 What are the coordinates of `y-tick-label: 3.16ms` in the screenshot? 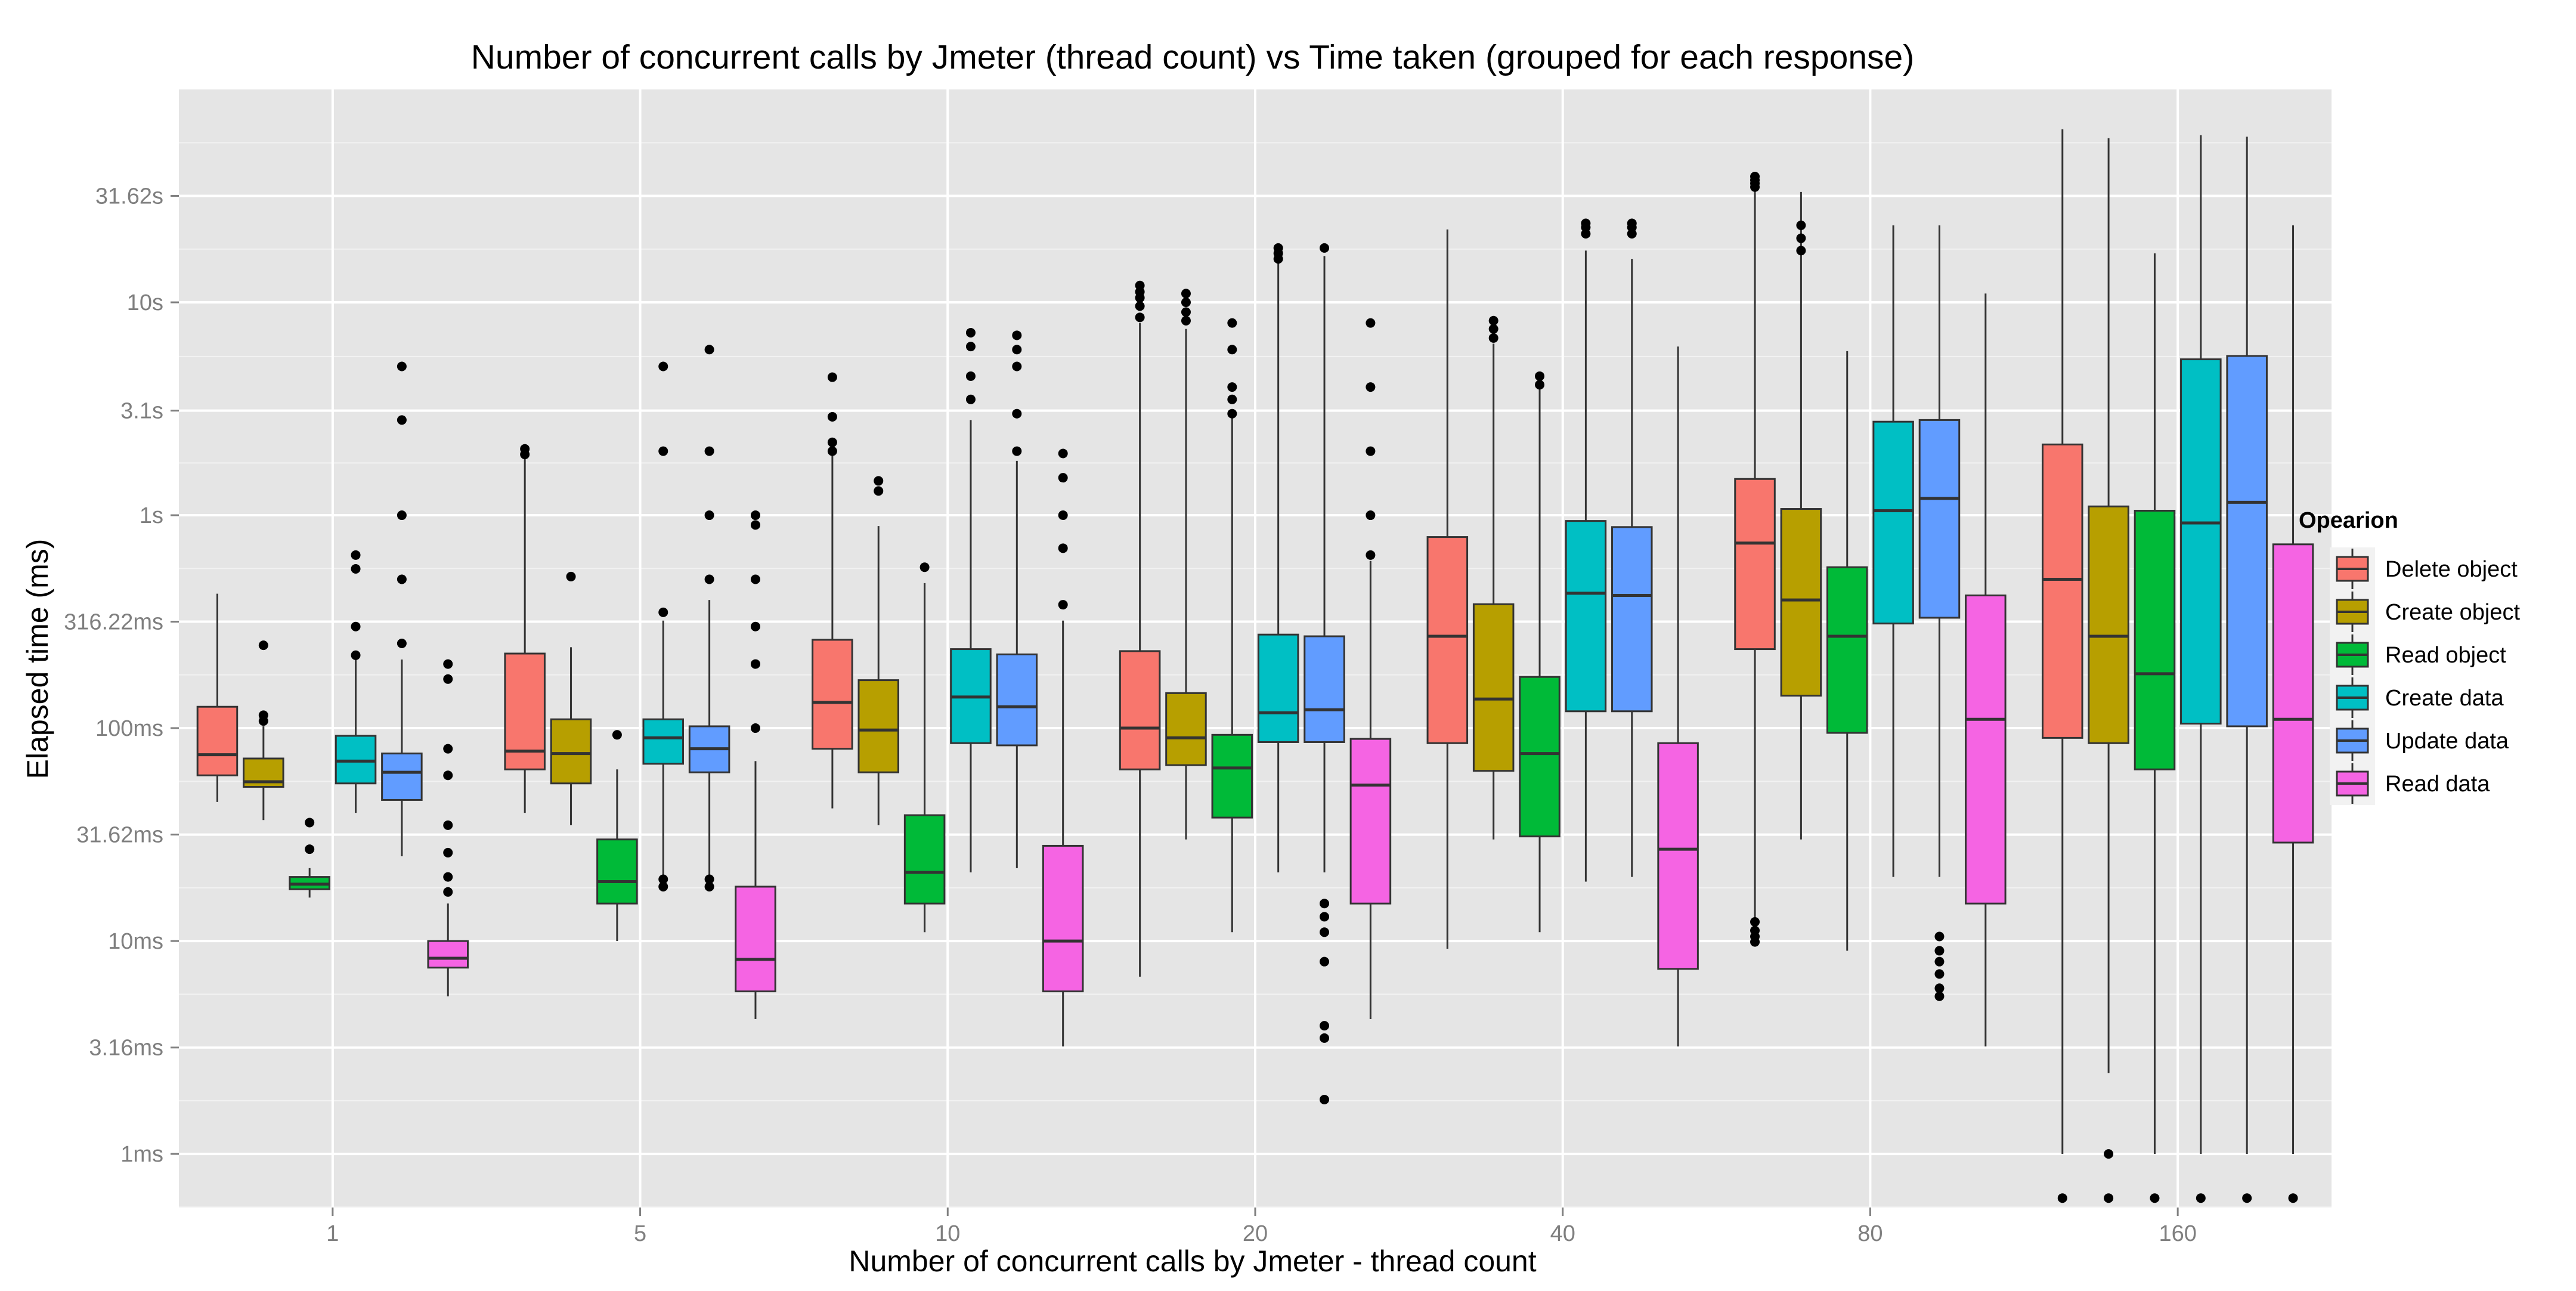 It's located at (126, 1048).